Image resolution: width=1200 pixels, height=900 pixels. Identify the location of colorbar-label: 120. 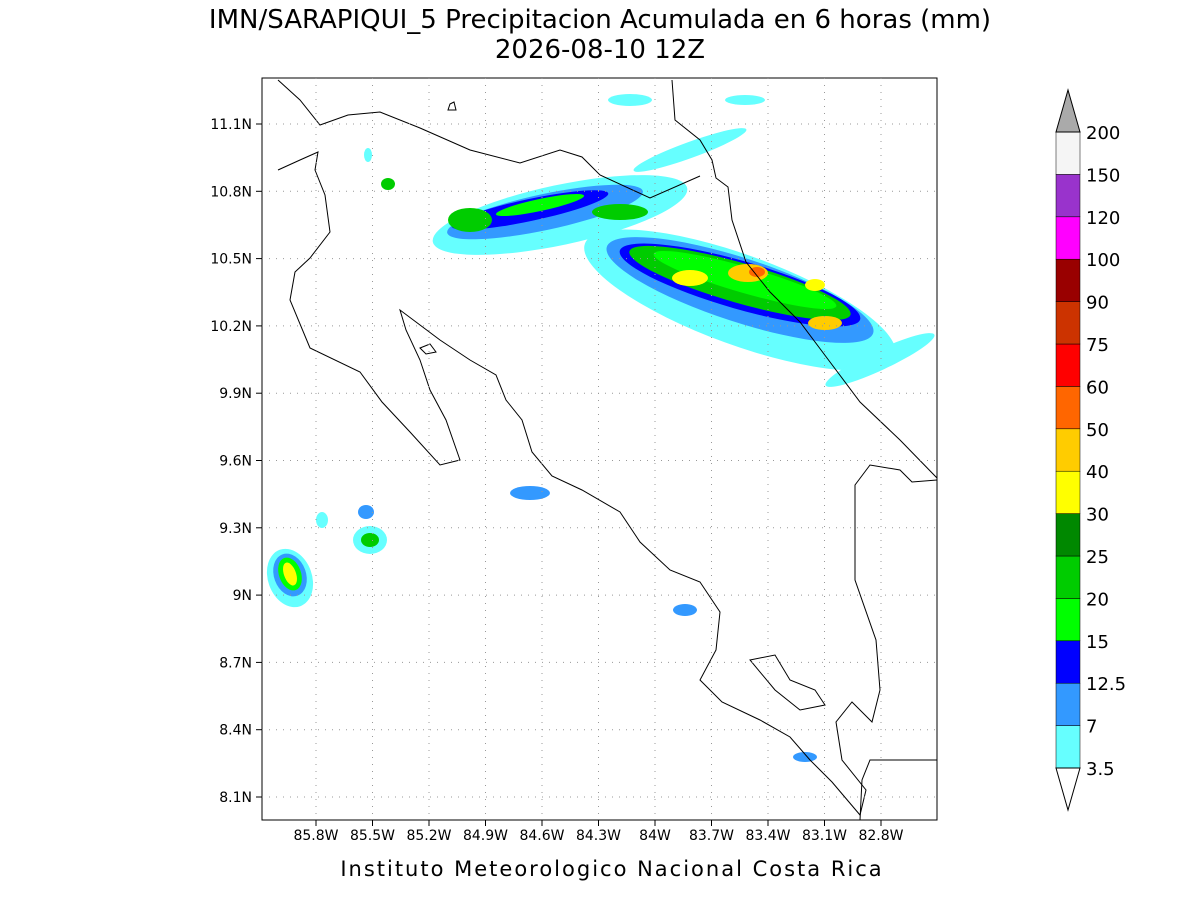
(1103, 218).